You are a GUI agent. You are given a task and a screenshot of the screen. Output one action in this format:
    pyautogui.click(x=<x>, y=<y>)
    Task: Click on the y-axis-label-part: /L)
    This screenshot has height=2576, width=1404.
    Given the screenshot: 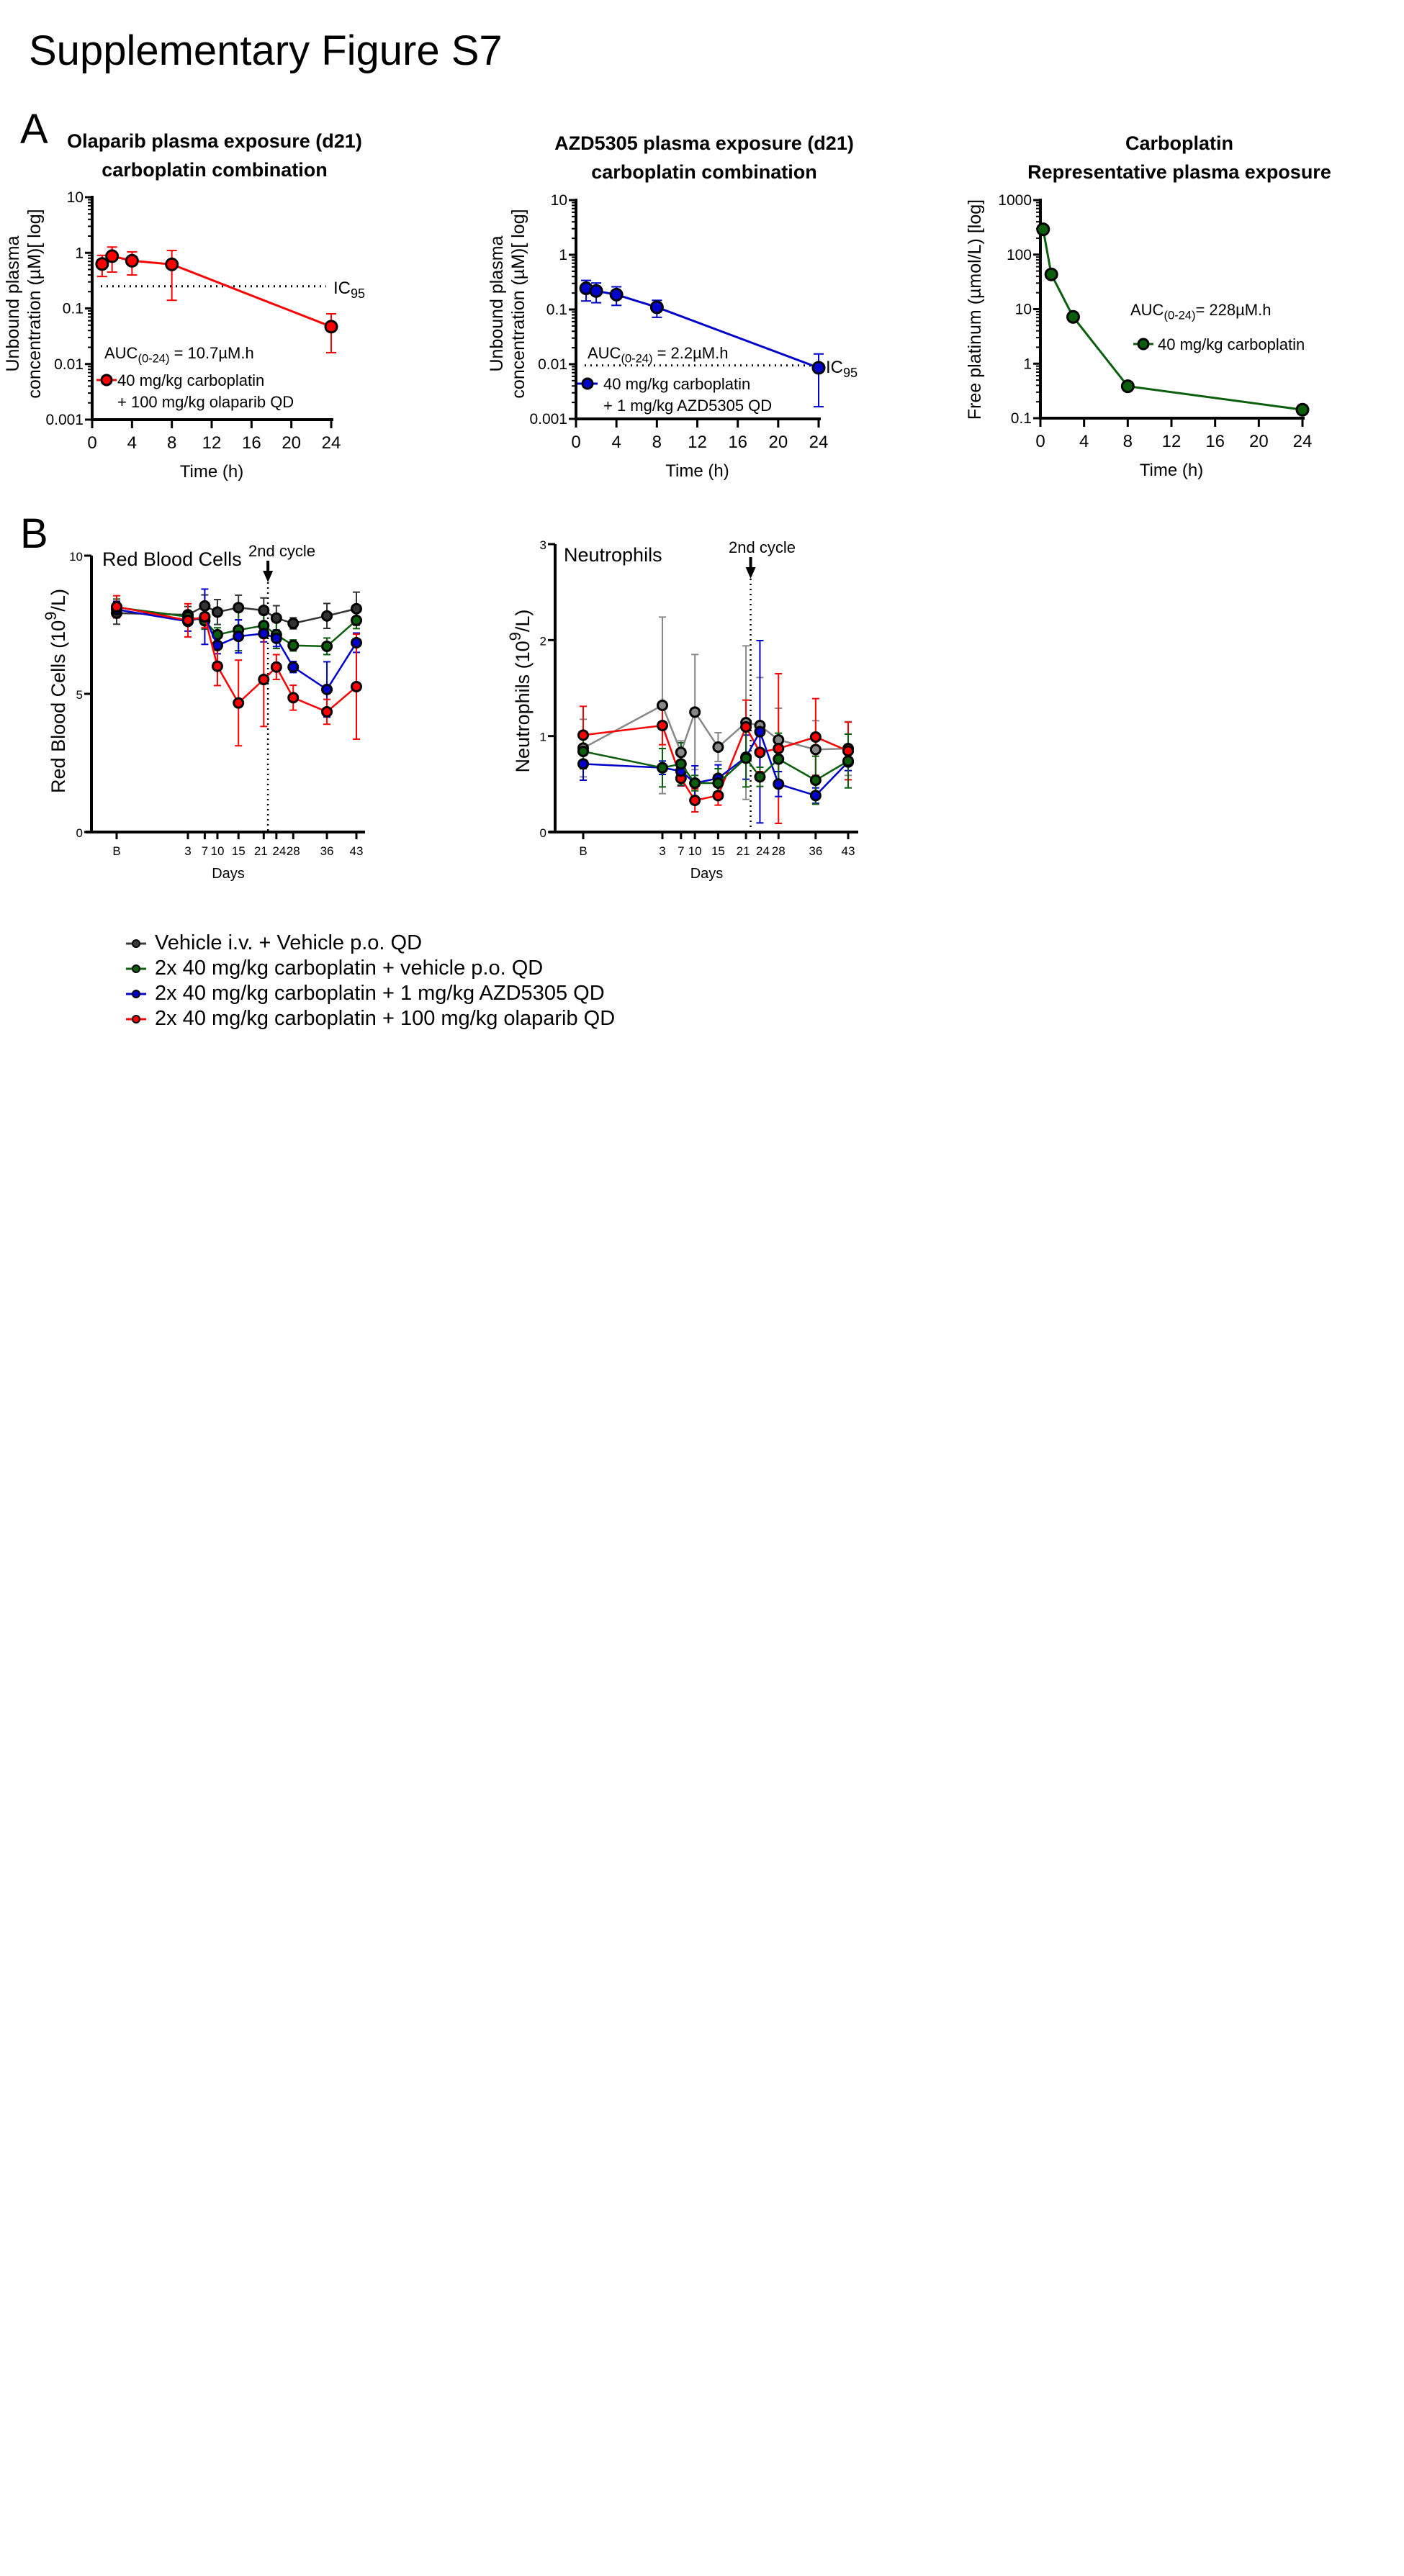 What is the action you would take?
    pyautogui.click(x=58, y=601)
    